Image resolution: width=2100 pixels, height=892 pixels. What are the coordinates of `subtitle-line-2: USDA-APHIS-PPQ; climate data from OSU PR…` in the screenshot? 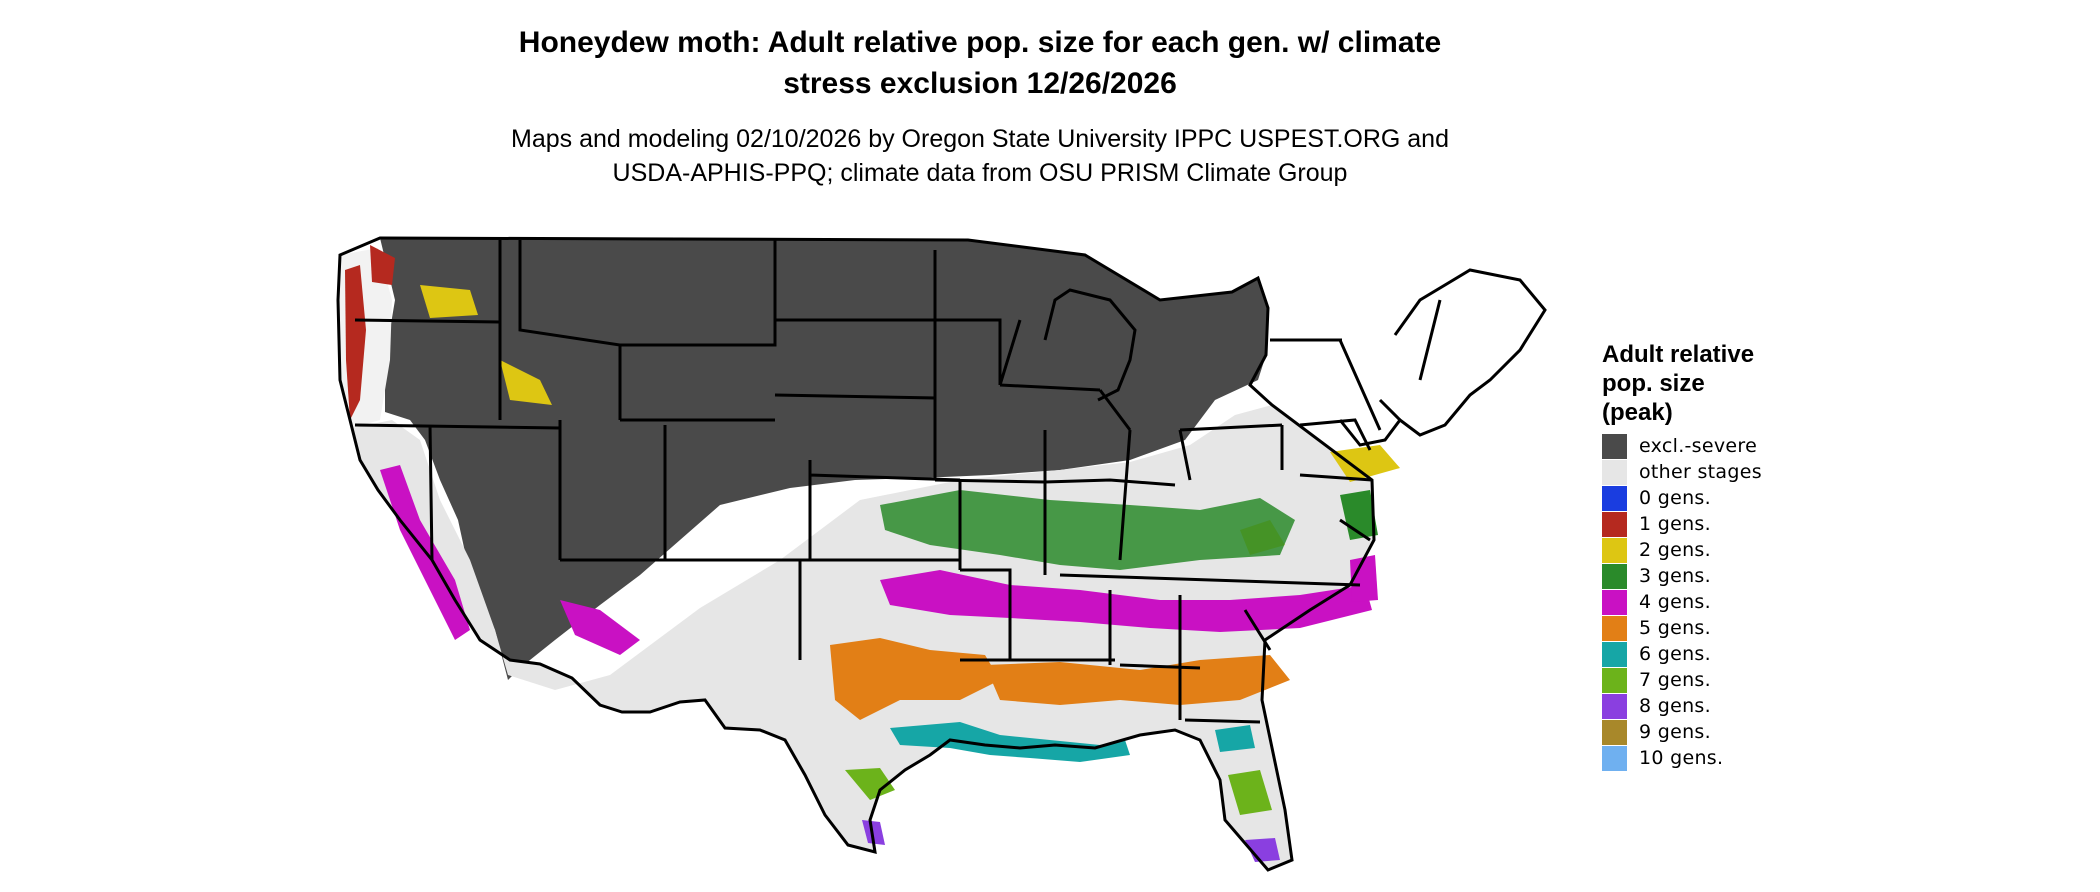 It's located at (980, 173).